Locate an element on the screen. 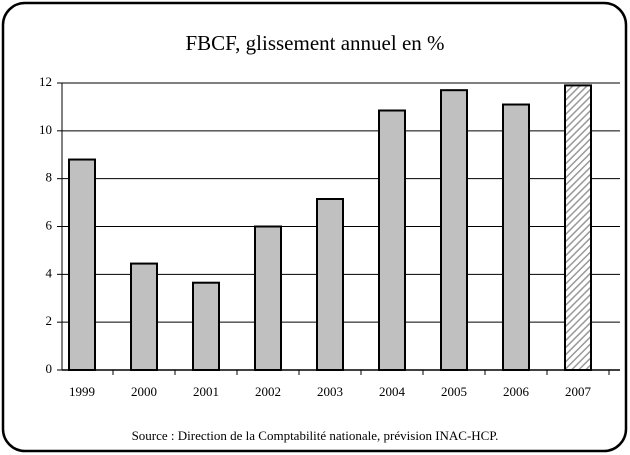  chart-title: FBCF, glissement annuel en % is located at coordinates (314, 43).